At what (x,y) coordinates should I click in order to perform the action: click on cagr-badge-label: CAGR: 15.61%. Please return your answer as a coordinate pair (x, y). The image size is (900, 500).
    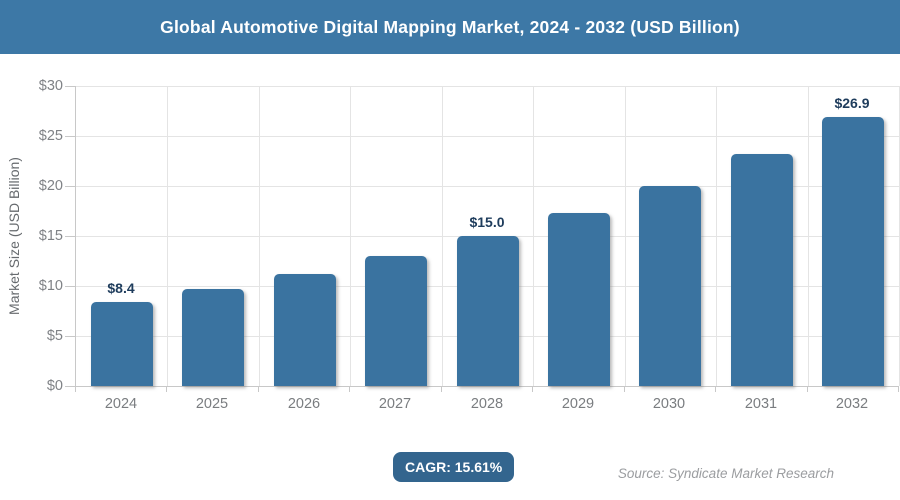
    Looking at the image, I should click on (454, 467).